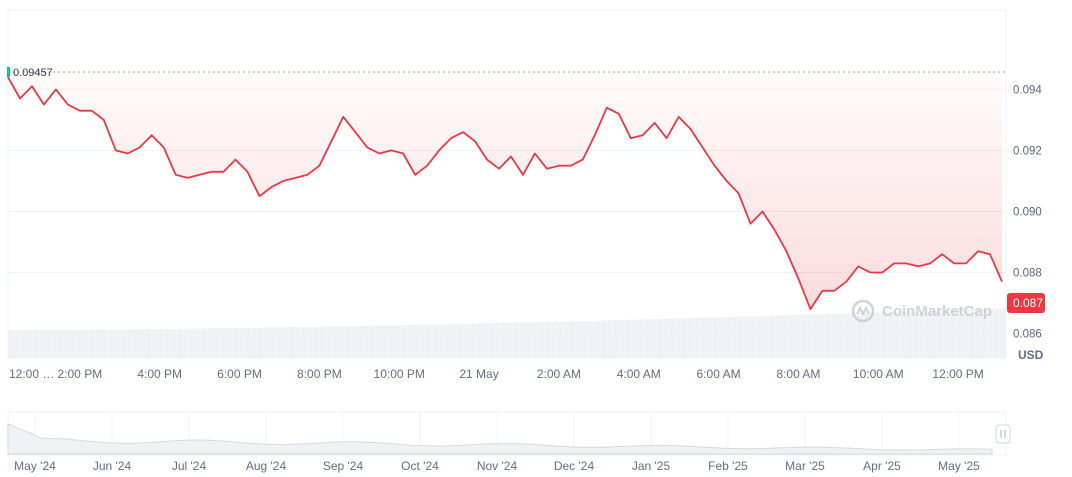  What do you see at coordinates (957, 374) in the screenshot?
I see `x-tick-label: 12:00 PM` at bounding box center [957, 374].